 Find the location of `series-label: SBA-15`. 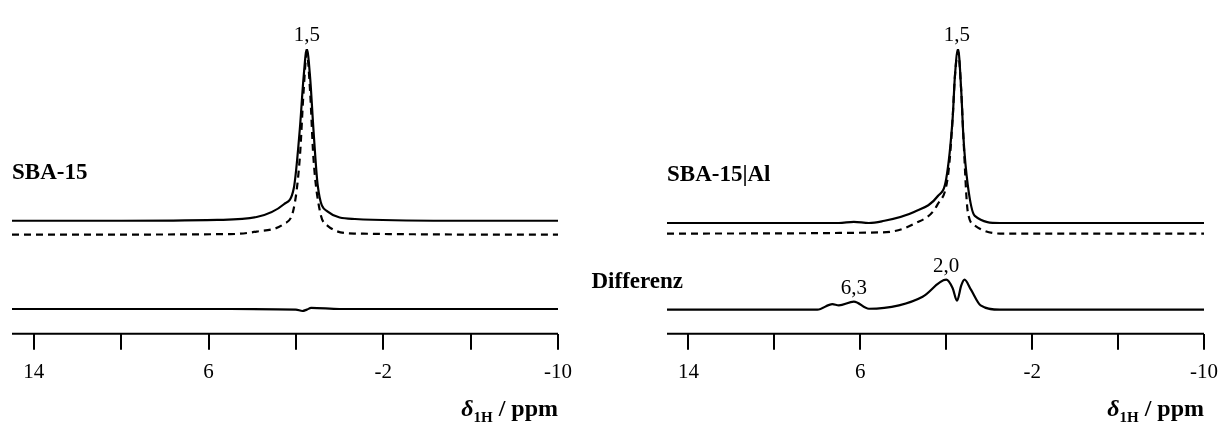

series-label: SBA-15 is located at coordinates (50, 171).